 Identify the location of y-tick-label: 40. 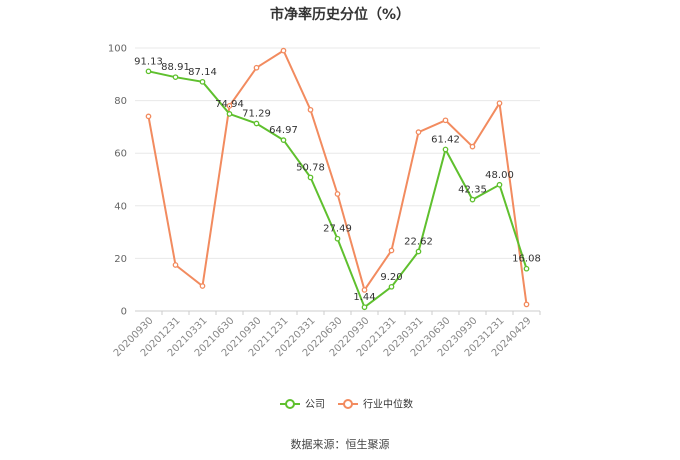
(120, 206).